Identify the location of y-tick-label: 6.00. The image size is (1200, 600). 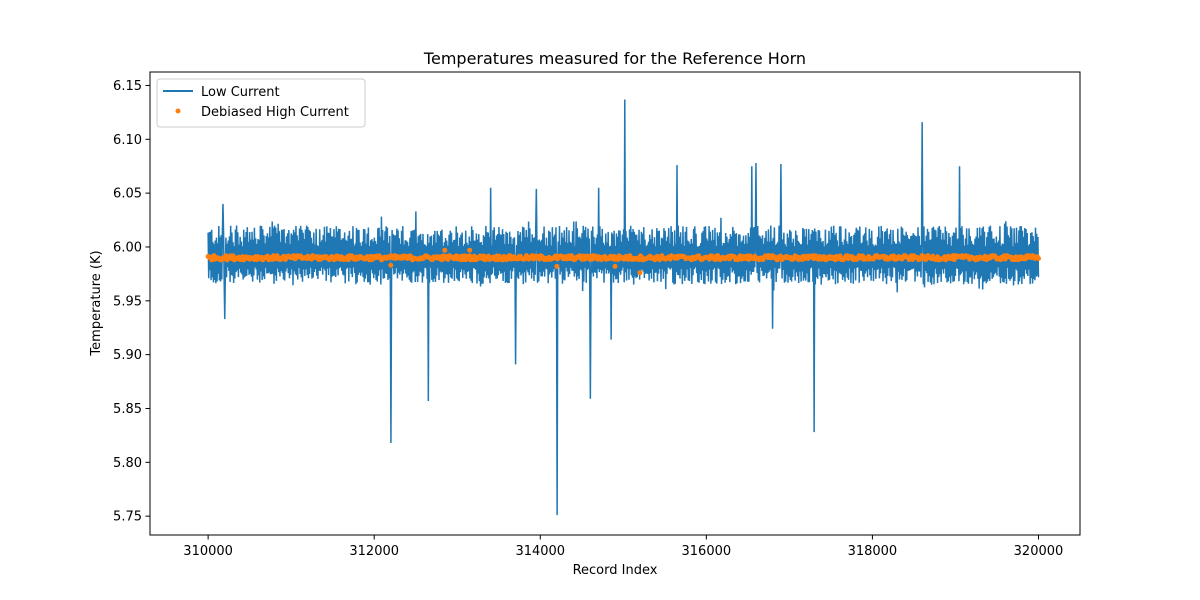
(127, 247).